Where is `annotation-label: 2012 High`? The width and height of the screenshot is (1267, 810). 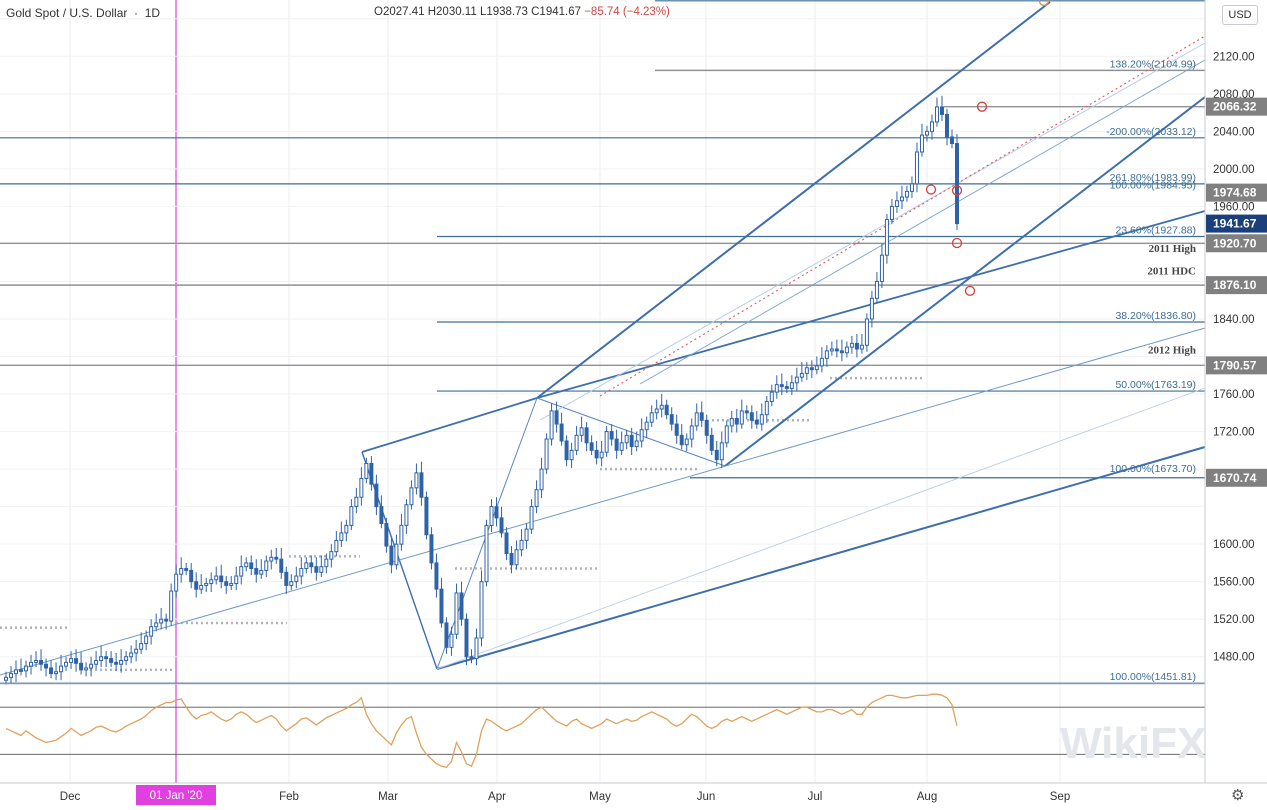
annotation-label: 2012 High is located at coordinates (1172, 351).